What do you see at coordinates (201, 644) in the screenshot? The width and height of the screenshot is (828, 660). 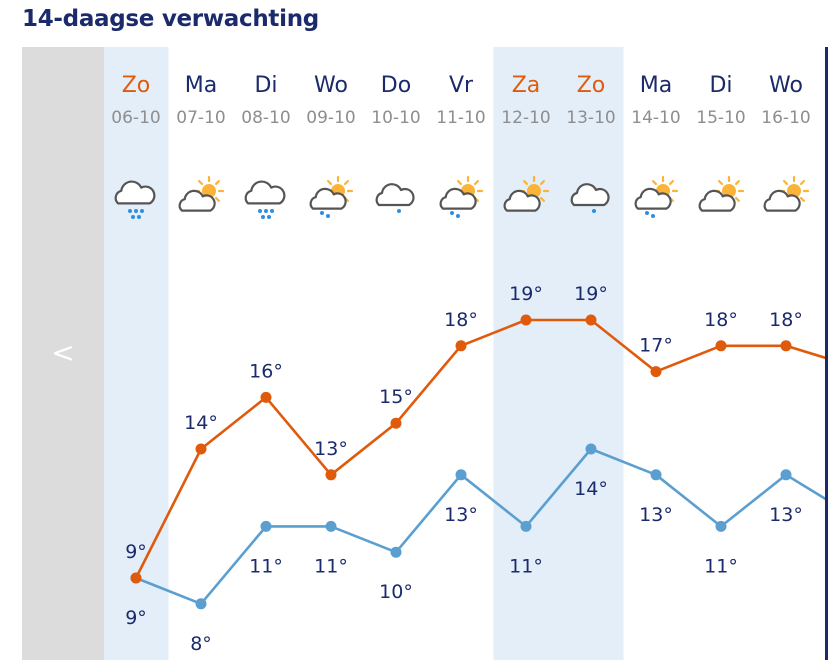 I see `min-temp-label: 8°` at bounding box center [201, 644].